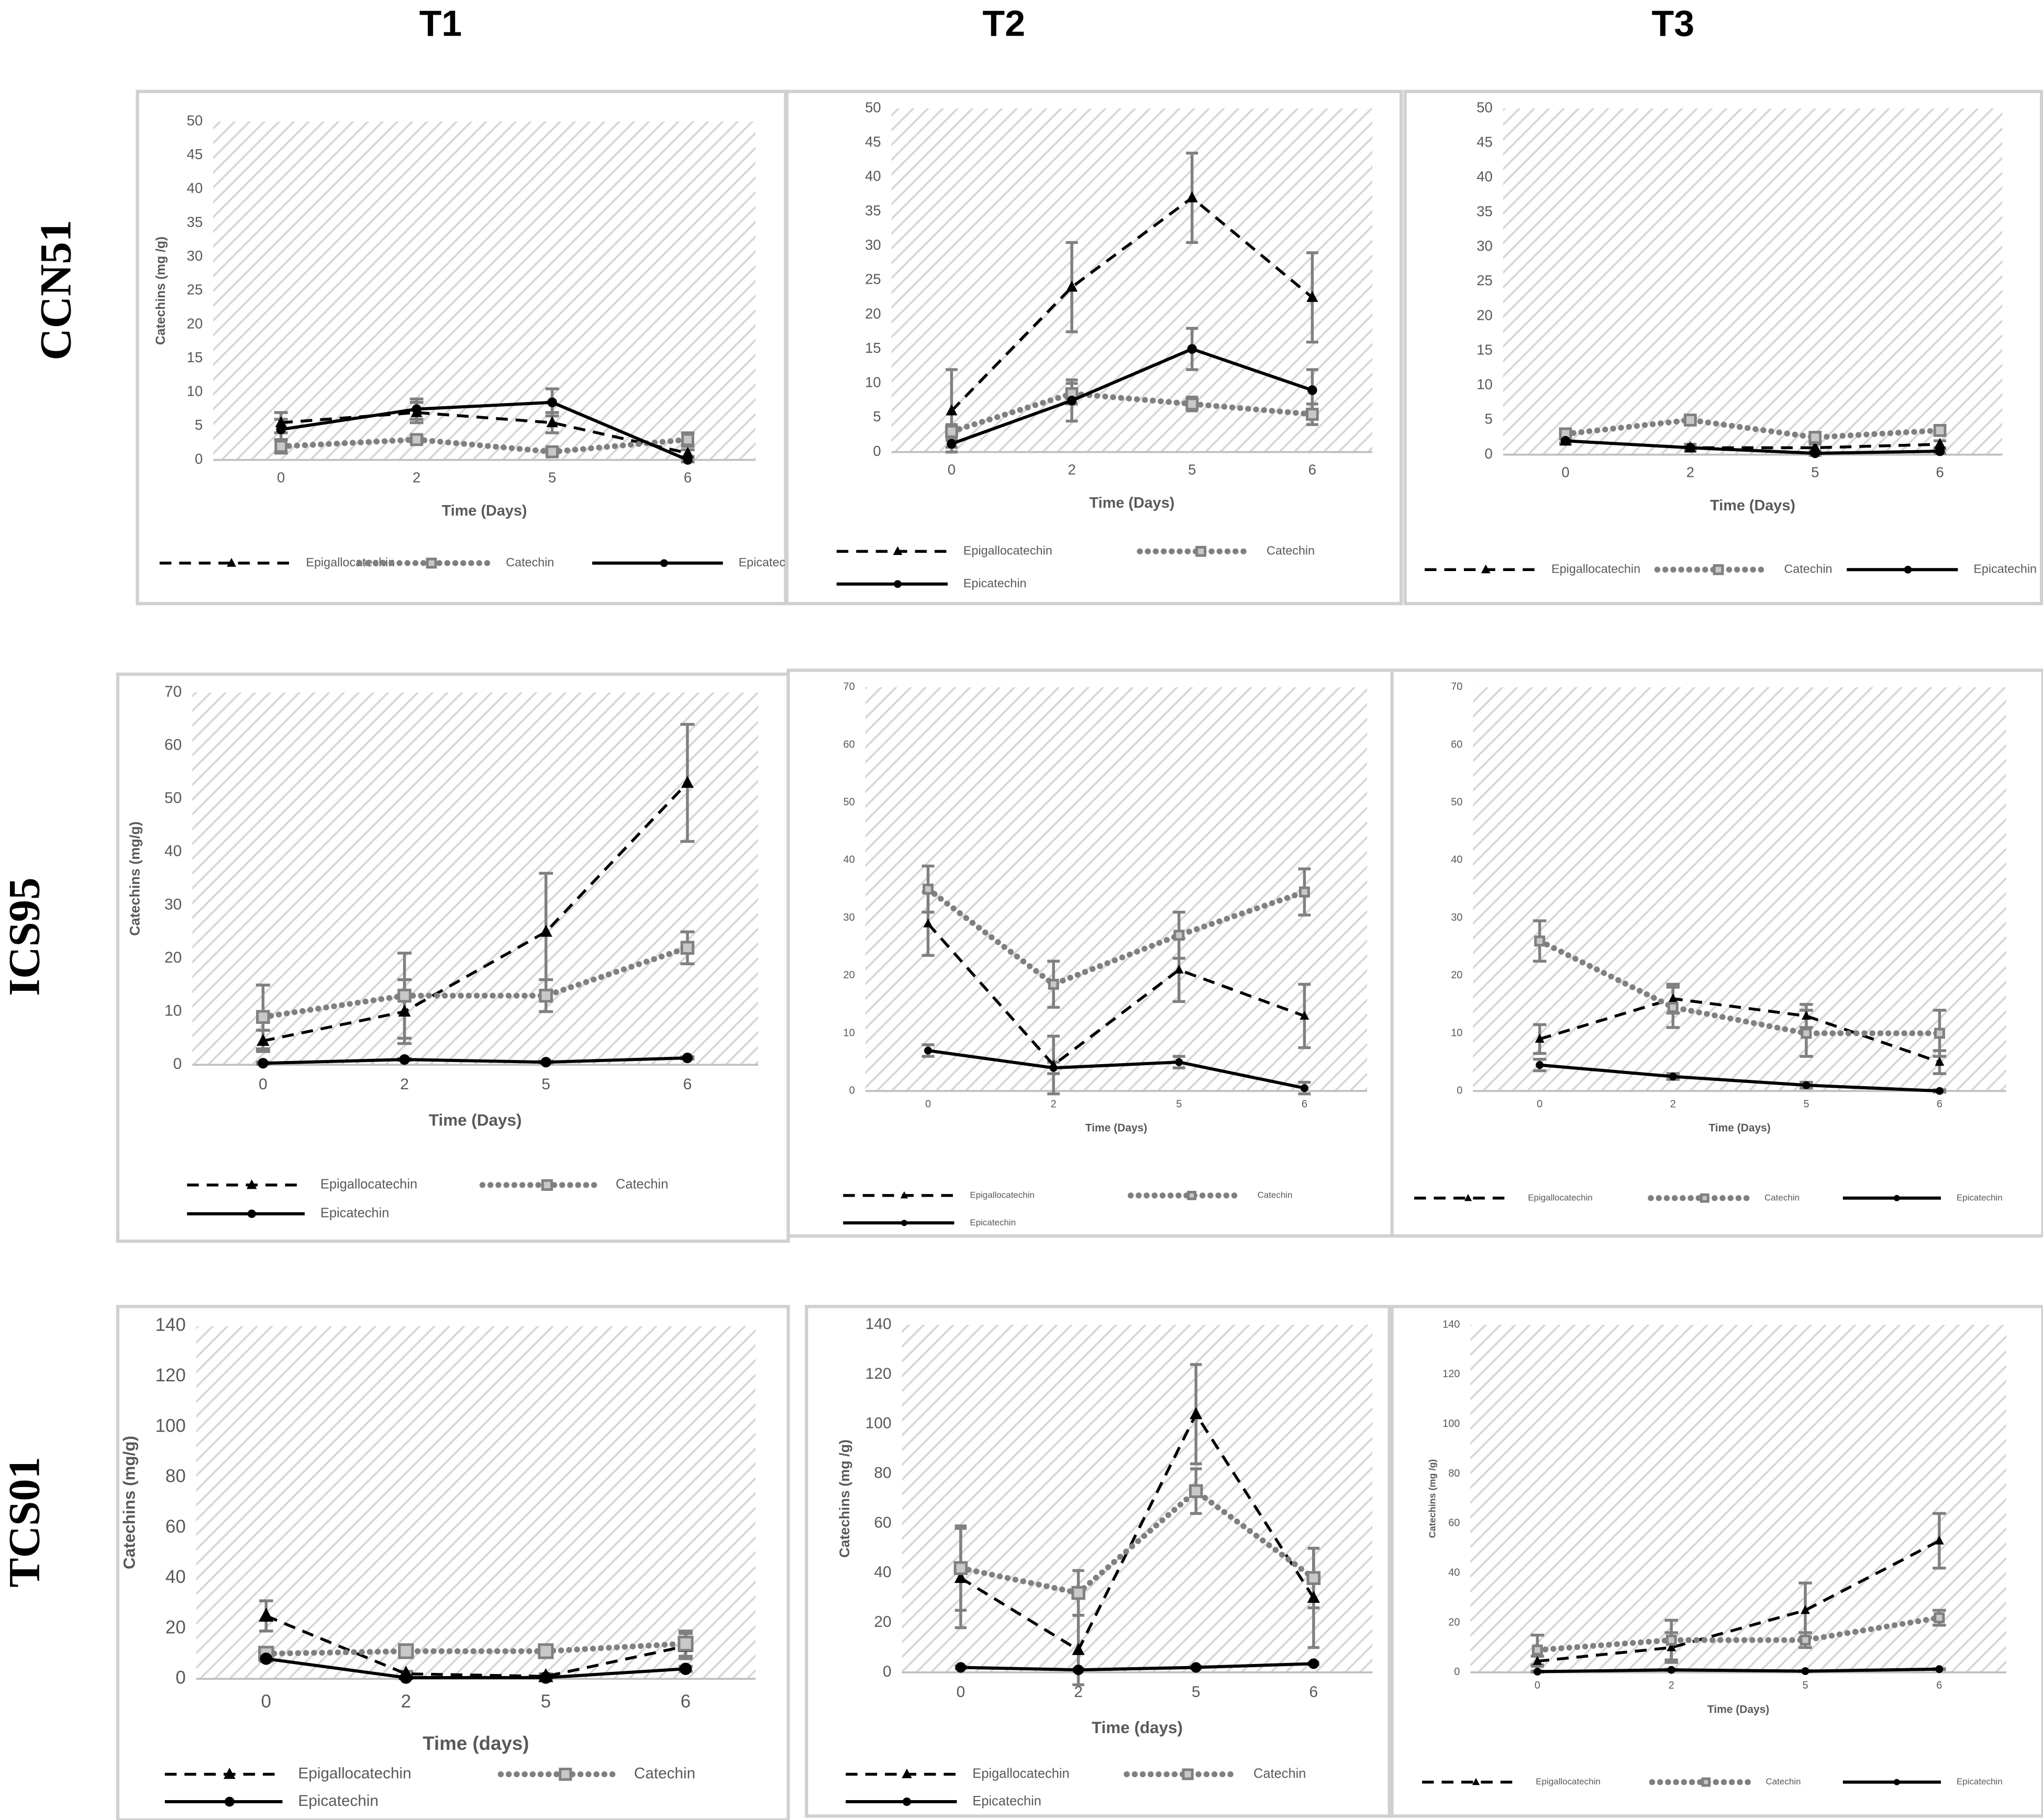 The image size is (2043, 1820). I want to click on legend-label: Catechin, so click(530, 562).